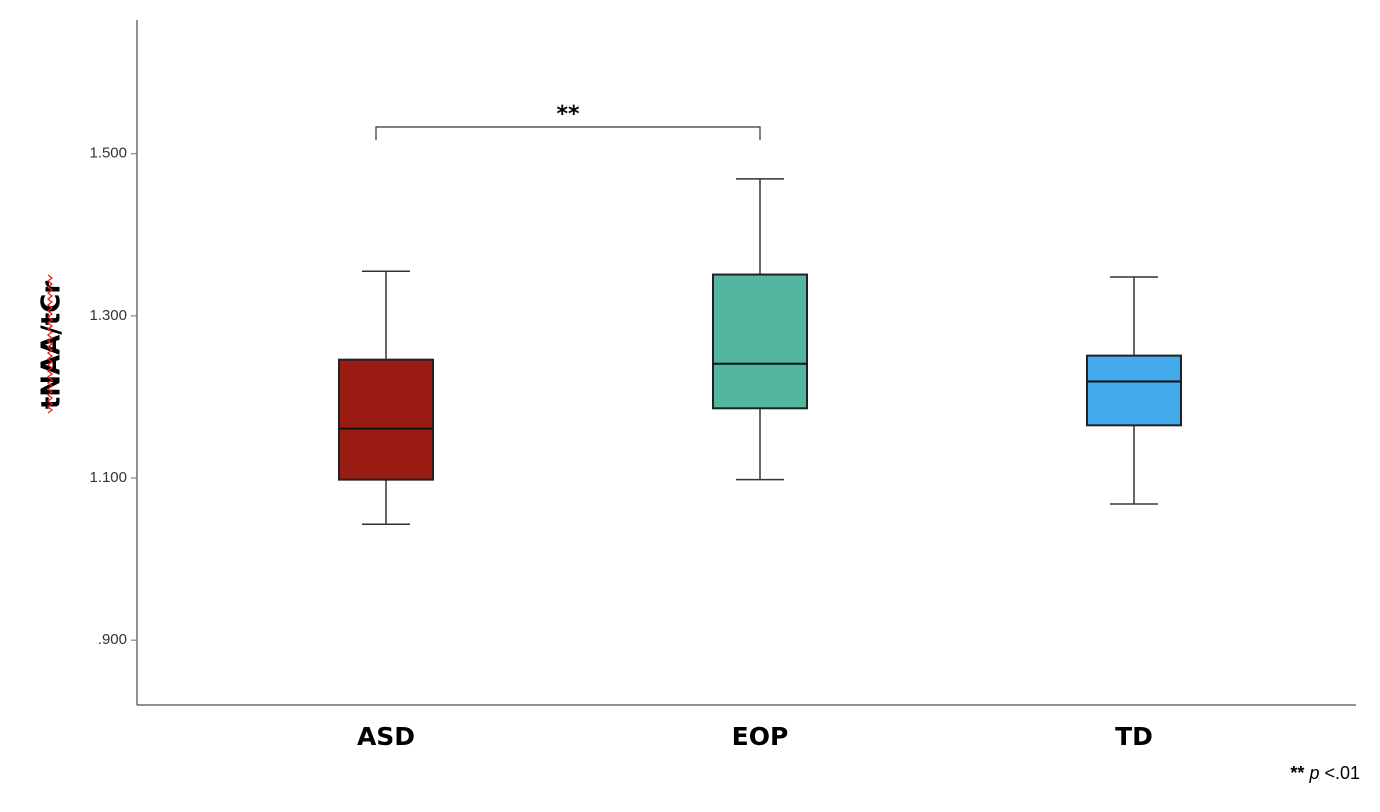 Image resolution: width=1380 pixels, height=812 pixels. Describe the element at coordinates (1297, 773) in the screenshot. I see `footnote-stars: **` at that location.